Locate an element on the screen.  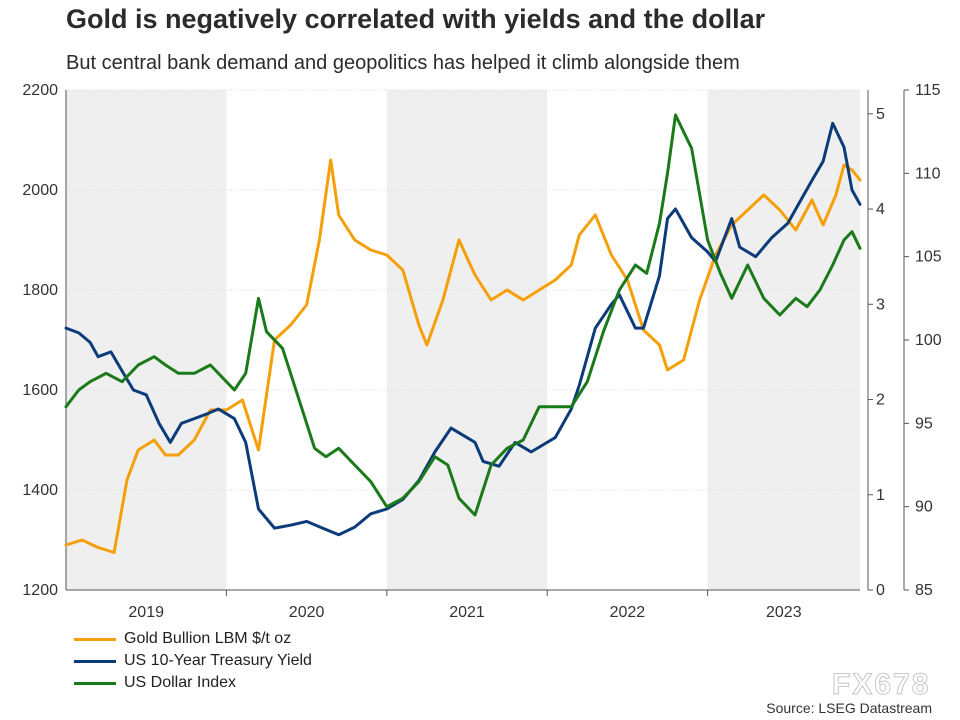
watermark-logo: FX678 is located at coordinates (881, 685).